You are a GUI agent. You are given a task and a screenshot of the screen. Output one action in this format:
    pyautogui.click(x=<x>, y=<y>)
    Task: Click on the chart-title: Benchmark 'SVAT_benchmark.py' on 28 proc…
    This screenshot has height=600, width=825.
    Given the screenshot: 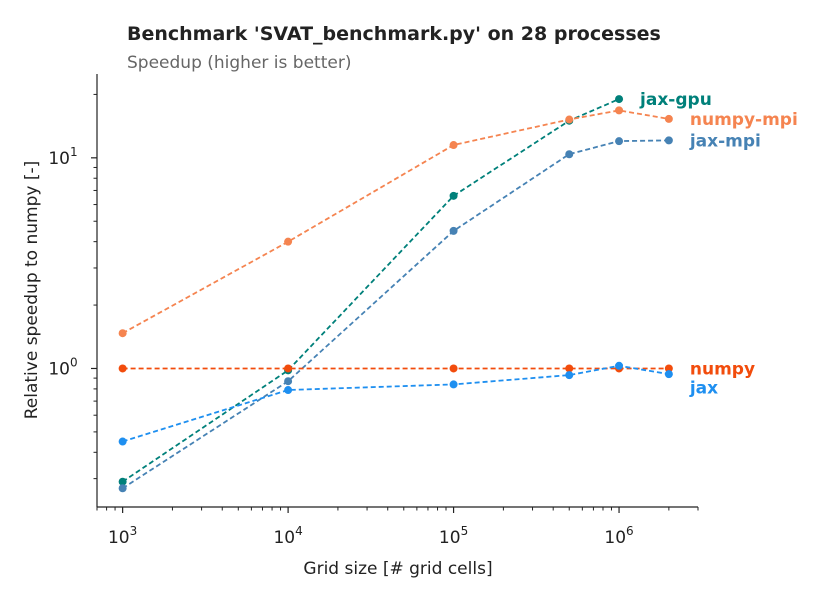 What is the action you would take?
    pyautogui.click(x=394, y=34)
    